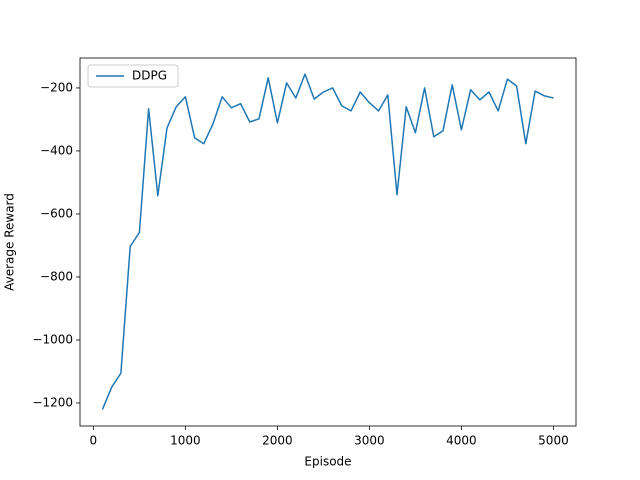 The height and width of the screenshot is (480, 640). Describe the element at coordinates (56, 150) in the screenshot. I see `y-tick-label: −400` at that location.